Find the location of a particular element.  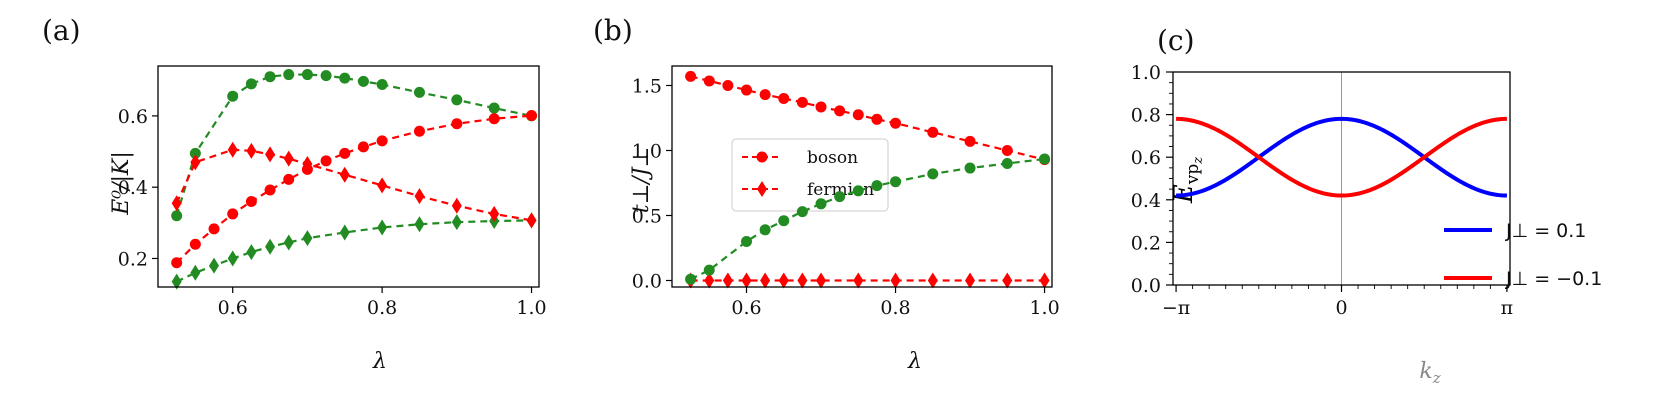

ylabel-a: E⁰/|K| is located at coordinates (121, 183).